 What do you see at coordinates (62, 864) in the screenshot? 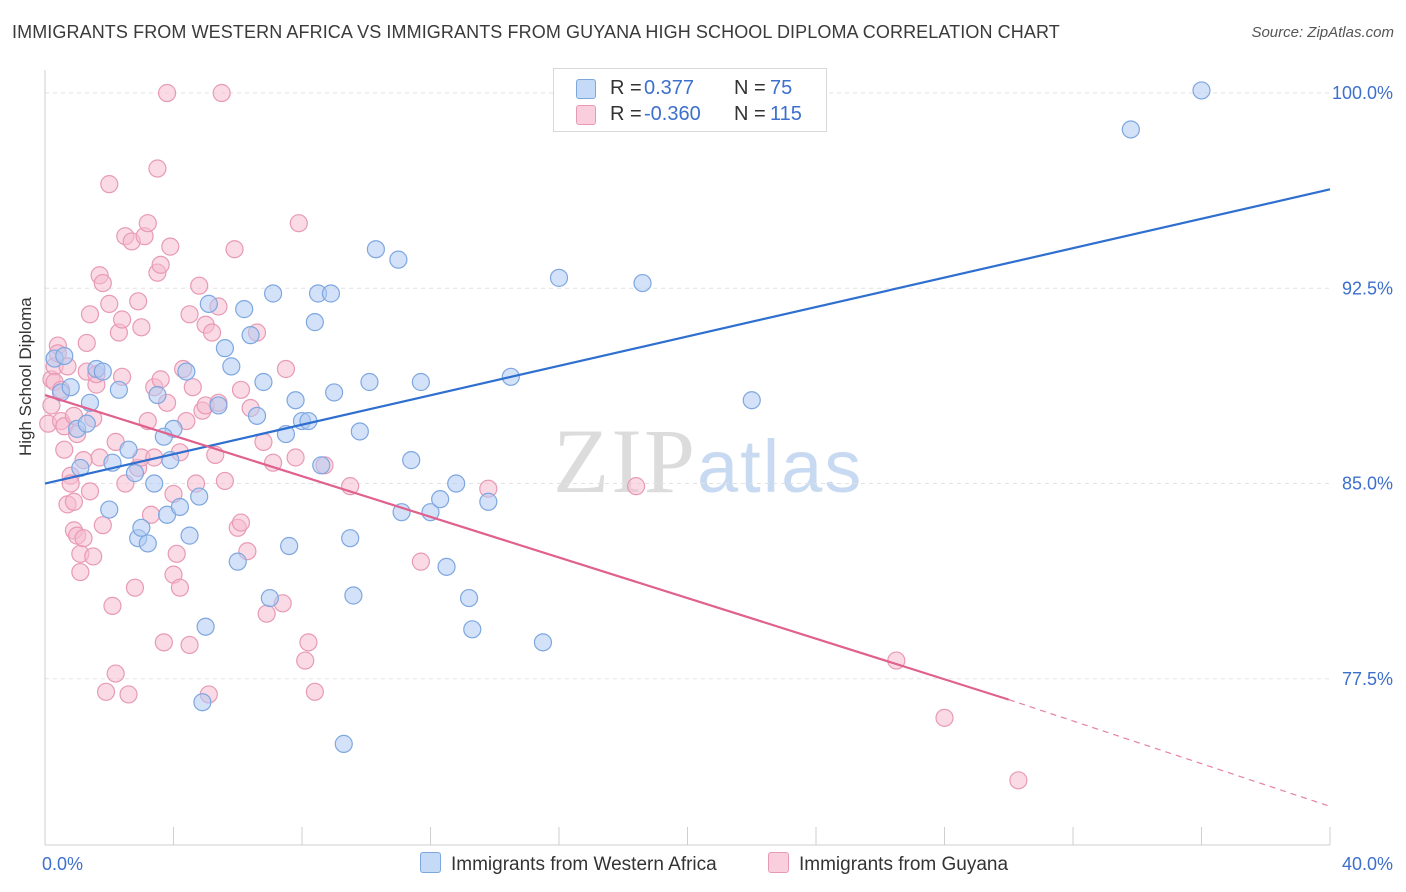
I see `x-tick-label: 0.0%` at bounding box center [62, 864].